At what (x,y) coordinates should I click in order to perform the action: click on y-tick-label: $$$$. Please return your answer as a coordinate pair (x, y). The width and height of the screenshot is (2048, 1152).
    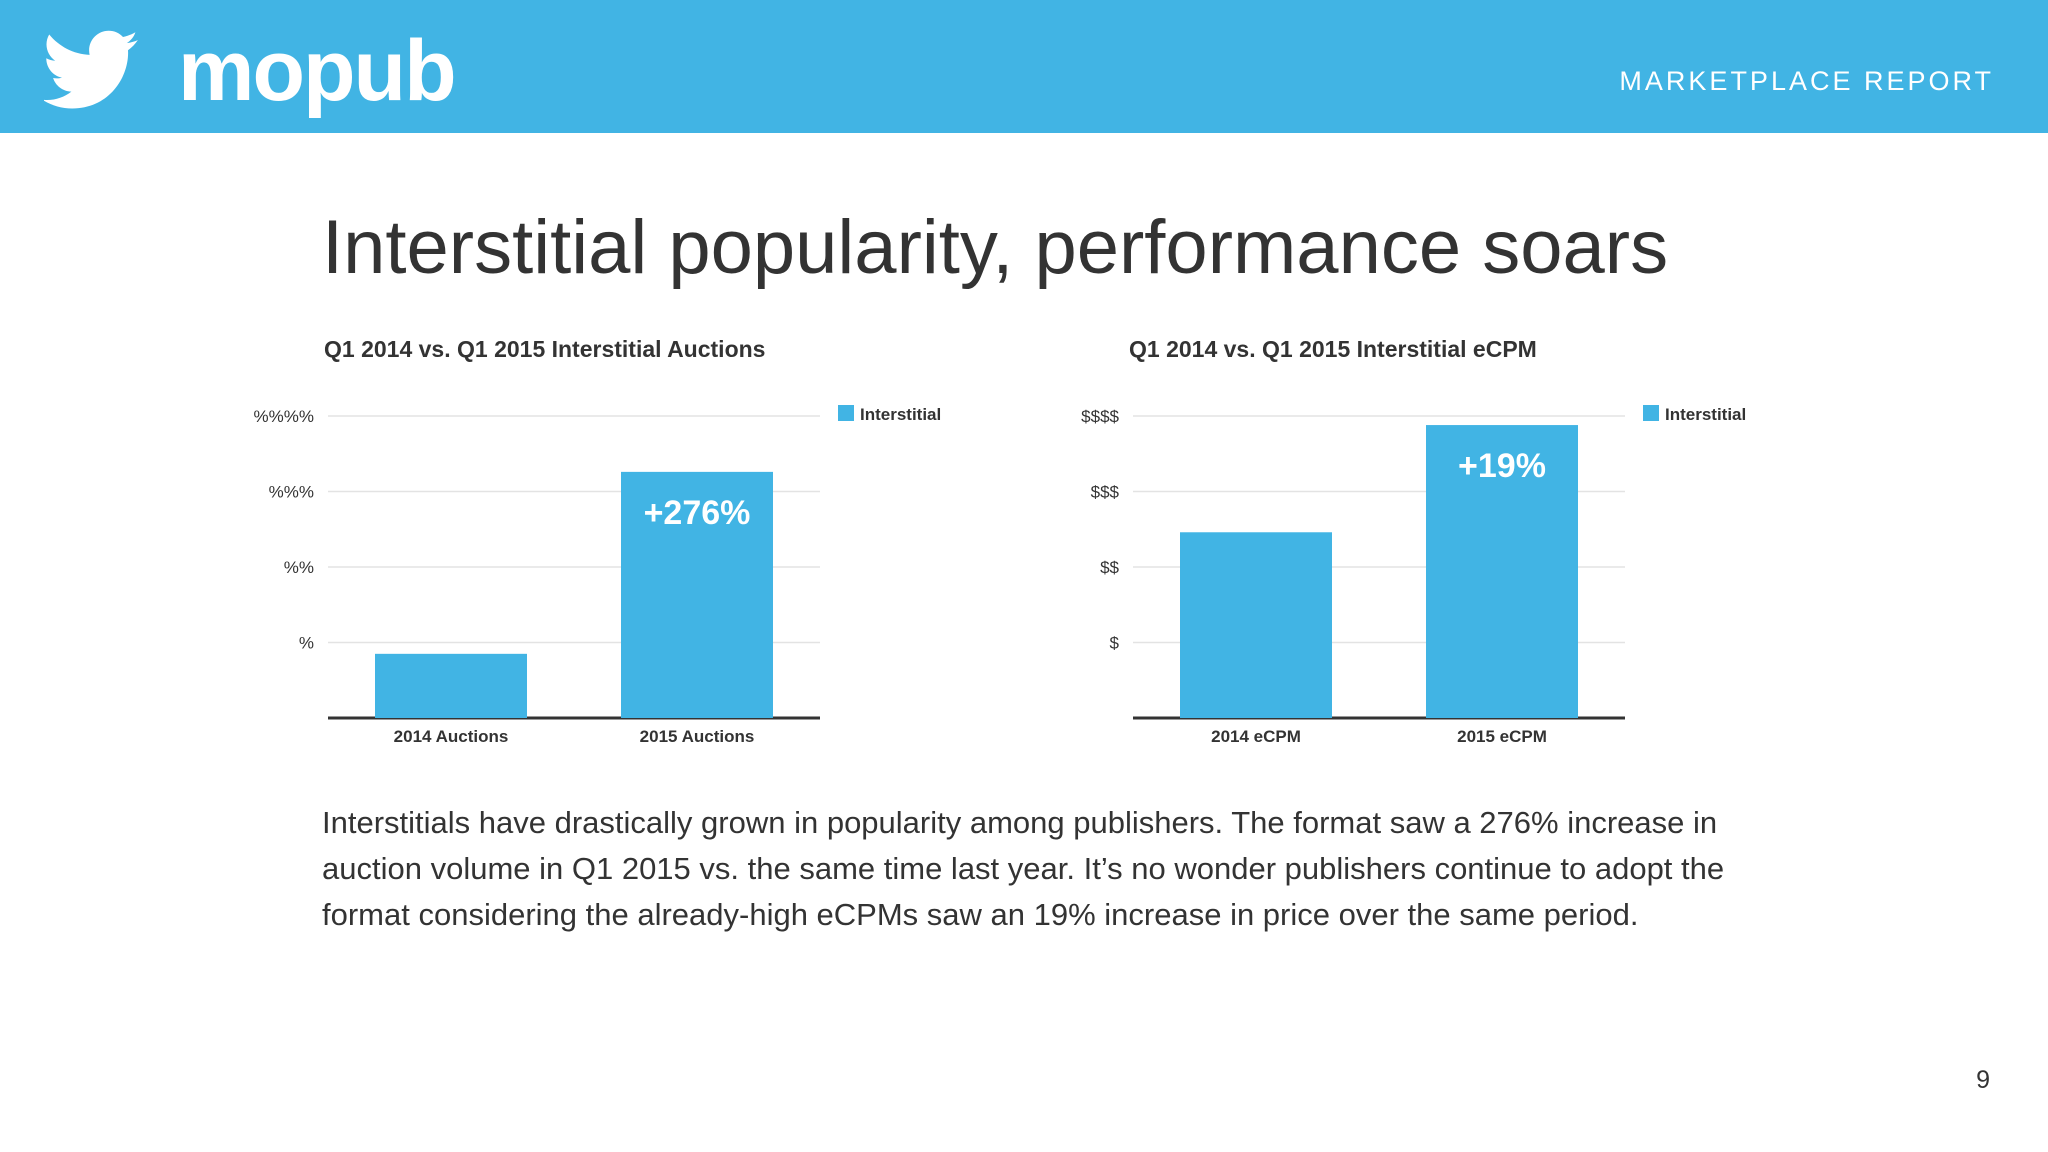
    Looking at the image, I should click on (1100, 416).